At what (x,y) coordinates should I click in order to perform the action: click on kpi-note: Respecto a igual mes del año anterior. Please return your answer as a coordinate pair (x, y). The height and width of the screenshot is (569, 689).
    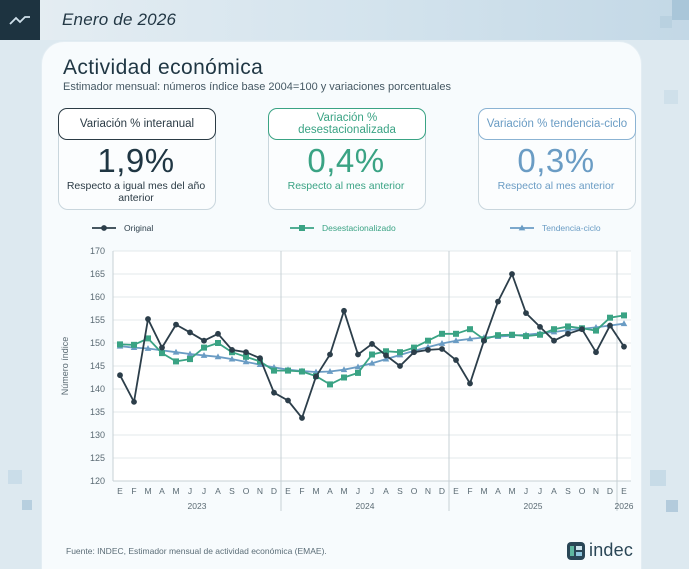
    Looking at the image, I should click on (136, 192).